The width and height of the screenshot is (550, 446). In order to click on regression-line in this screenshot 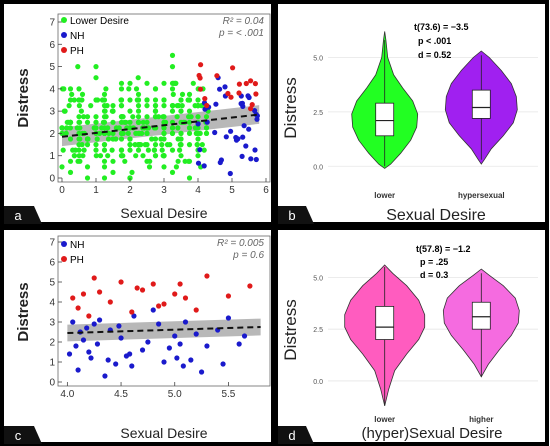, I will do `click(164, 330)`.